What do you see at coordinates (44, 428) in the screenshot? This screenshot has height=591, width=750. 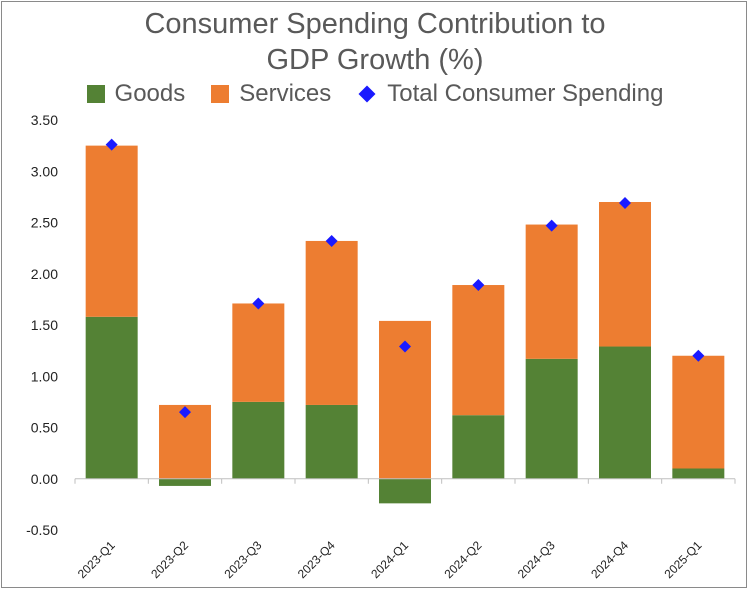 I see `y-tick-label: 0.50` at bounding box center [44, 428].